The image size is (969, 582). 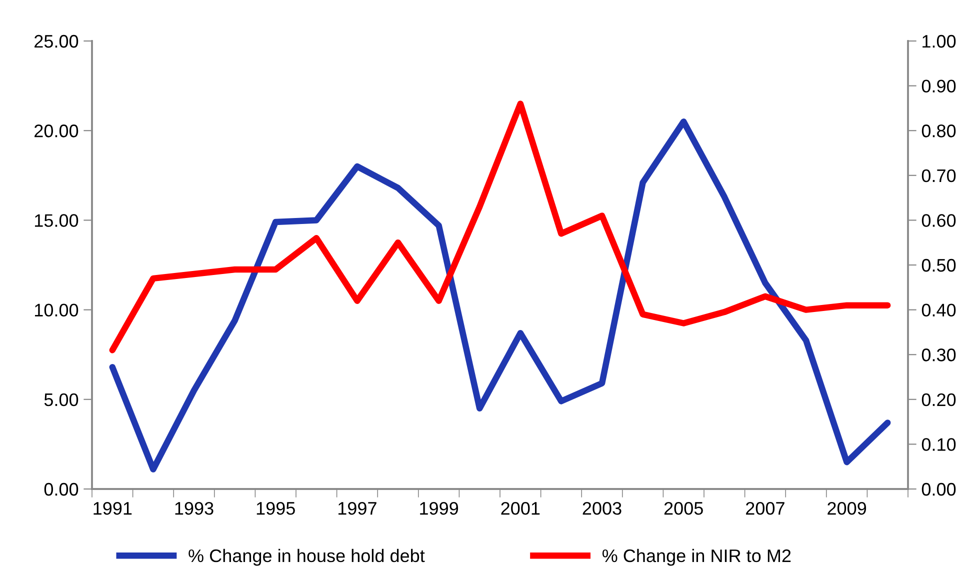 I want to click on x-tick-label: 2007, so click(x=765, y=508).